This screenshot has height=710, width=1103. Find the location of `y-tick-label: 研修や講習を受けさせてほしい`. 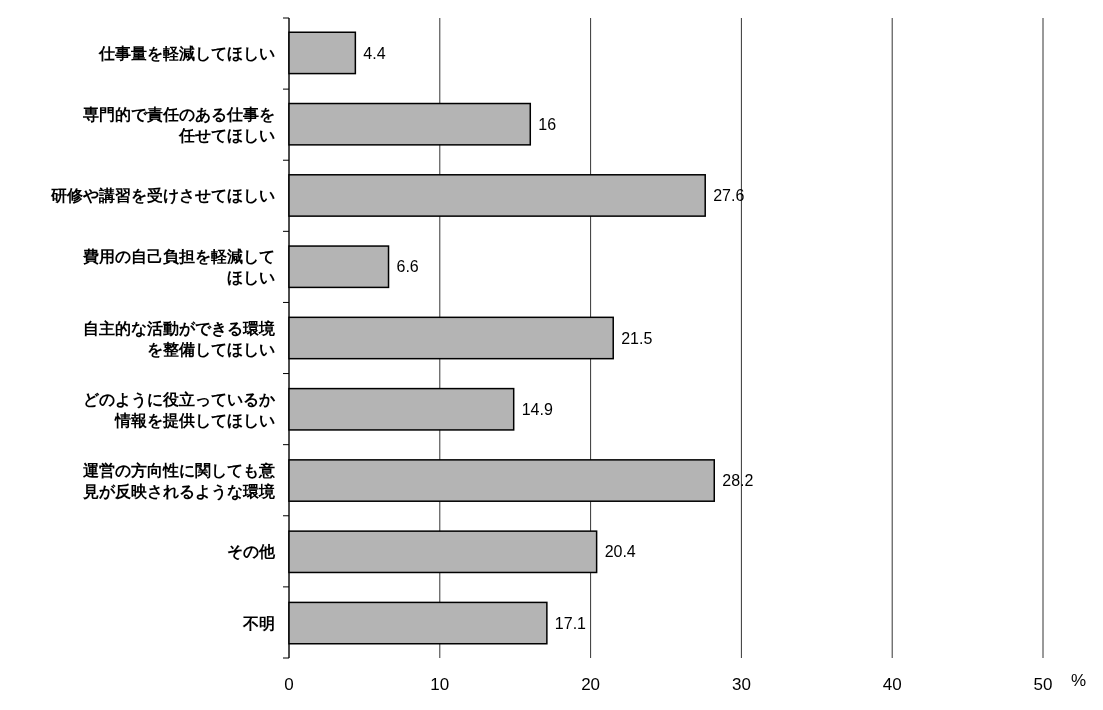

y-tick-label: 研修や講習を受けさせてほしい is located at coordinates (162, 196).